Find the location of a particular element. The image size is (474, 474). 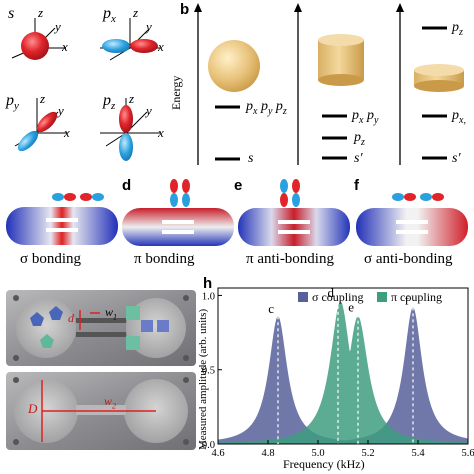

dimension-label-w1: w1 is located at coordinates (111, 313).